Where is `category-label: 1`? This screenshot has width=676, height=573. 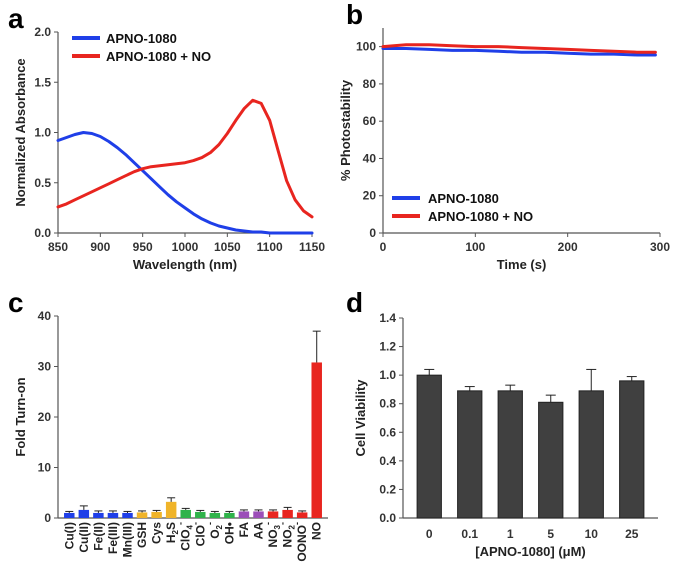
category-label: 1 is located at coordinates (510, 534).